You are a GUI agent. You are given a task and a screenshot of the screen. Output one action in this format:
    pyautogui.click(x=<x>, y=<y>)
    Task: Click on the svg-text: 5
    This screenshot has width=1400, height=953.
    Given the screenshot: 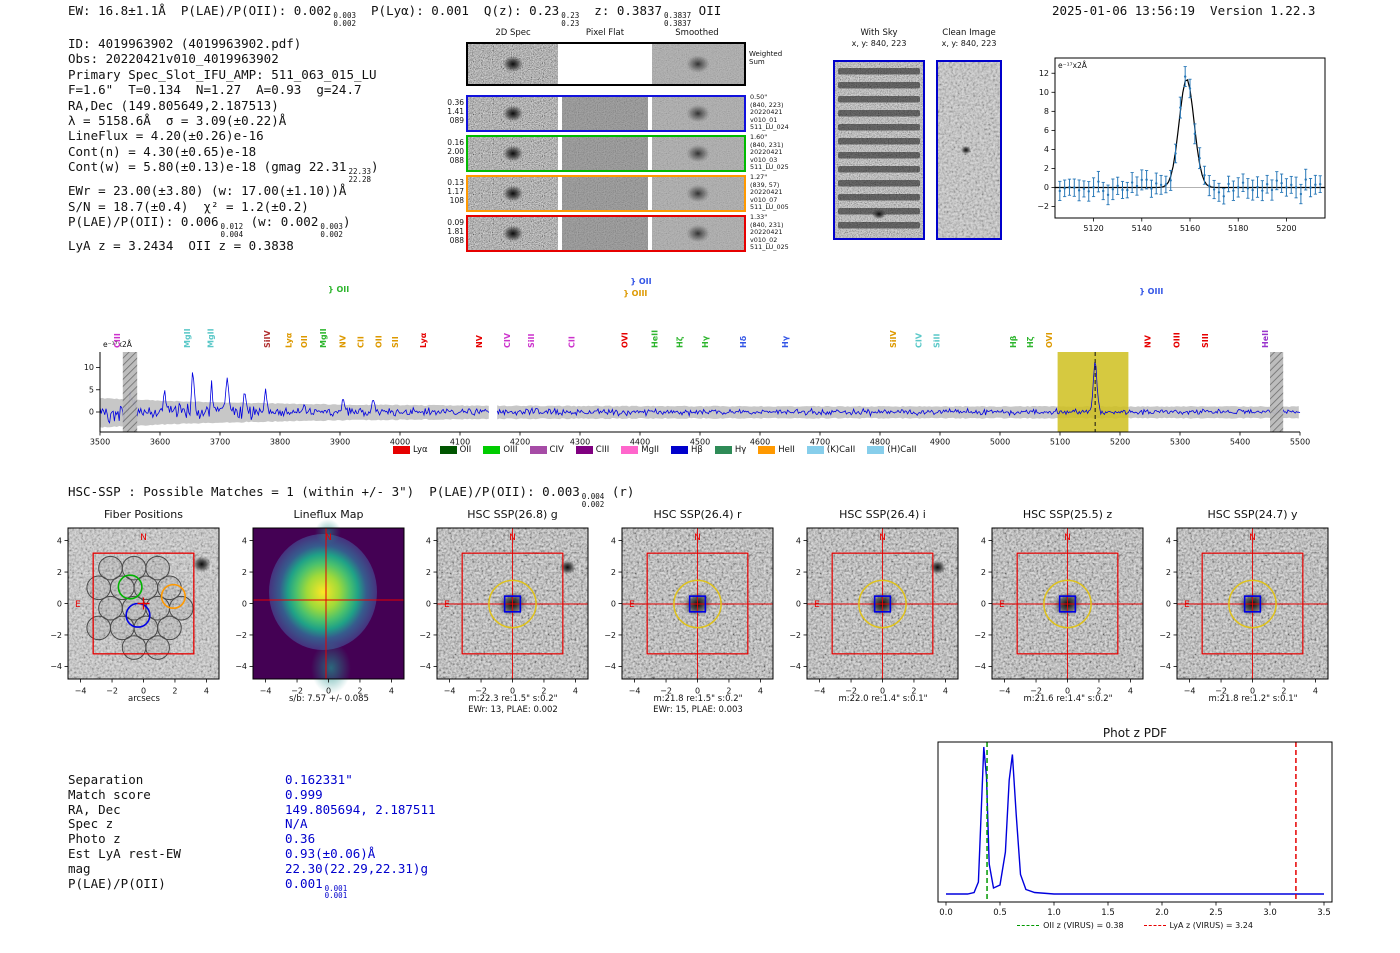 What is the action you would take?
    pyautogui.click(x=91, y=389)
    